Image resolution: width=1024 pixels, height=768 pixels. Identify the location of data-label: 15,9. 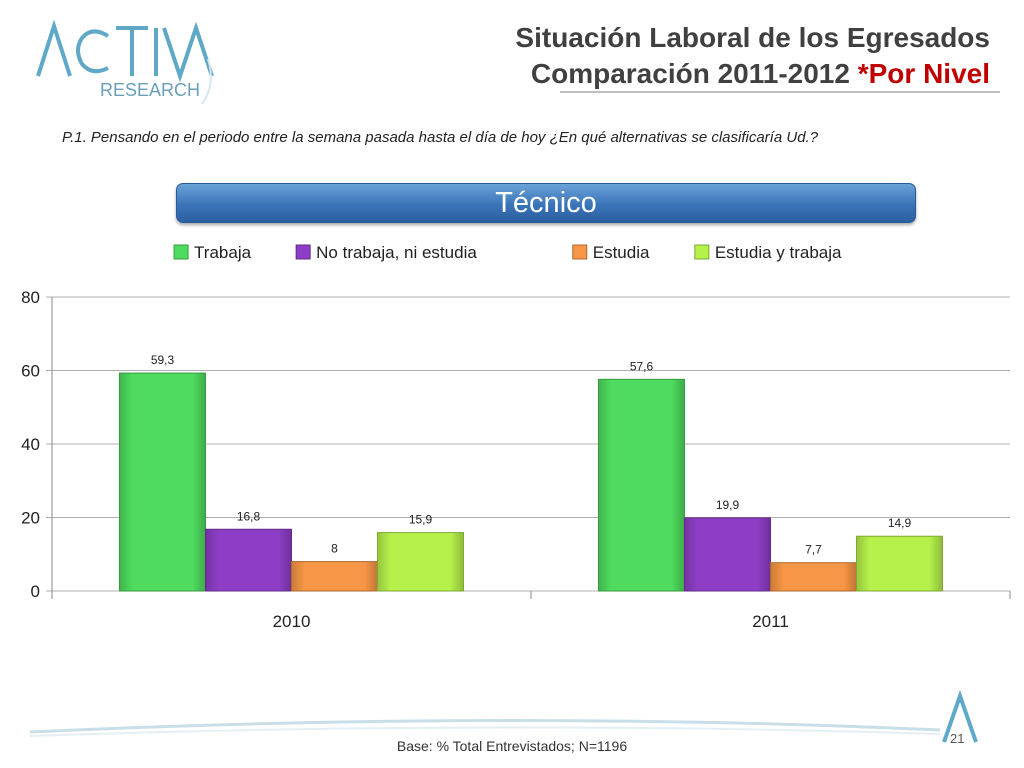
(421, 520).